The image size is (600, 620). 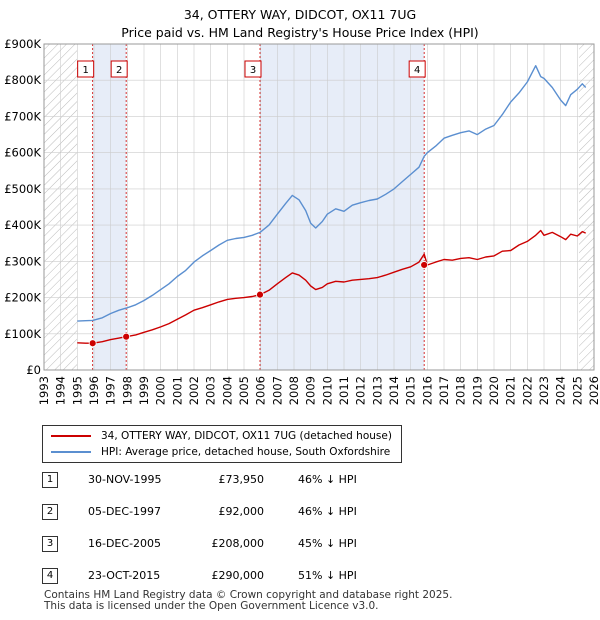 I want to click on sale-hpi-diff: 45% ↓ HPI, so click(x=327, y=543).